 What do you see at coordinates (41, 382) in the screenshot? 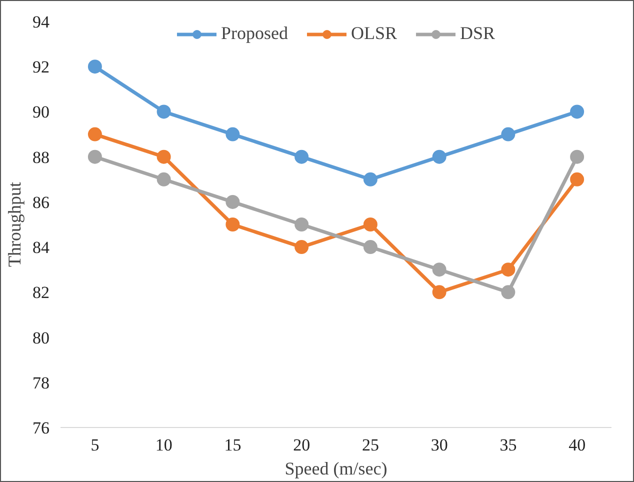
I see `y-tick-label: 78` at bounding box center [41, 382].